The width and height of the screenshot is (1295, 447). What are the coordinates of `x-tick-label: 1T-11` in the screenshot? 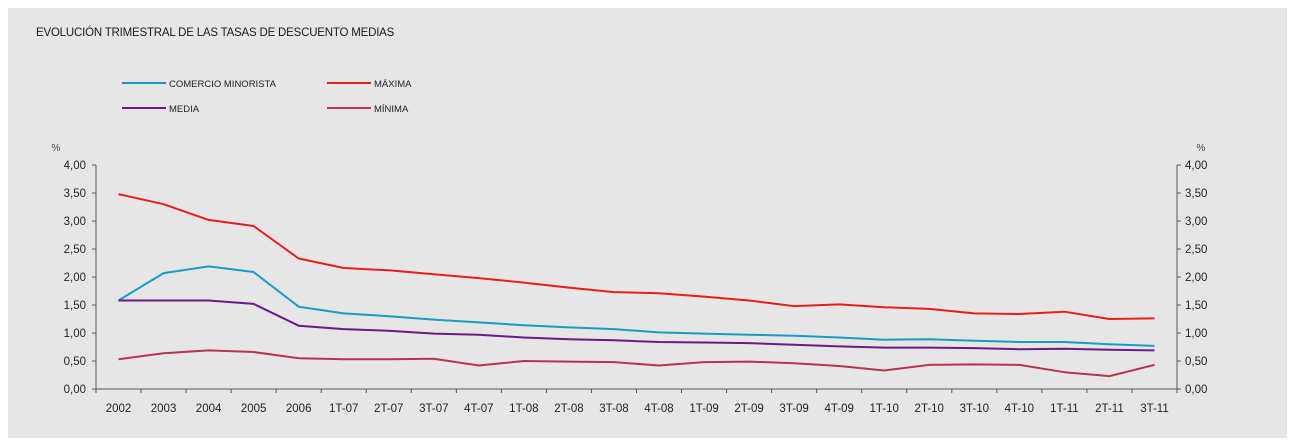 It's located at (1064, 409).